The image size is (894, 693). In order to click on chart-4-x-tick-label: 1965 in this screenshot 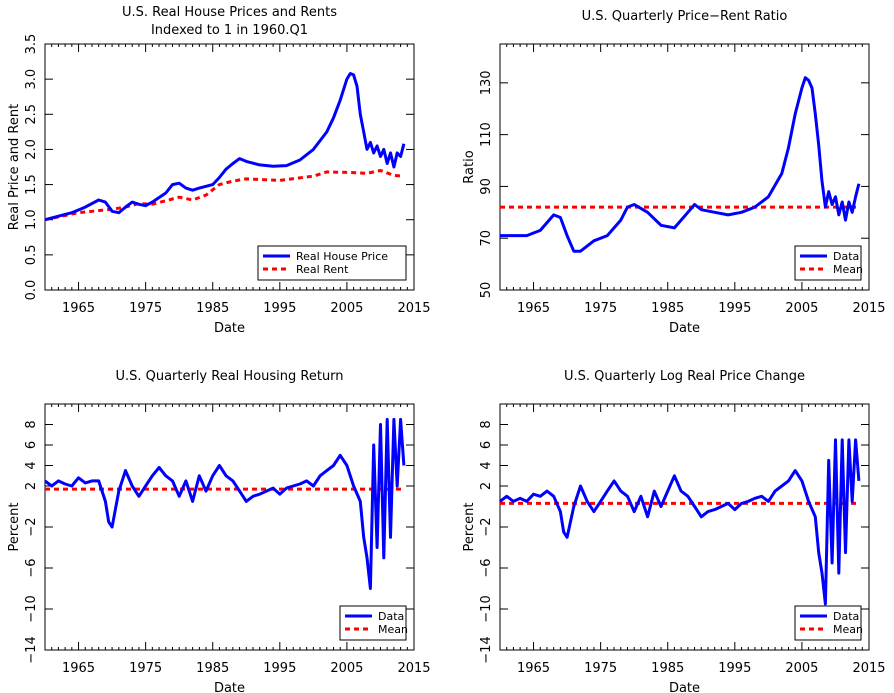, I will do `click(533, 668)`.